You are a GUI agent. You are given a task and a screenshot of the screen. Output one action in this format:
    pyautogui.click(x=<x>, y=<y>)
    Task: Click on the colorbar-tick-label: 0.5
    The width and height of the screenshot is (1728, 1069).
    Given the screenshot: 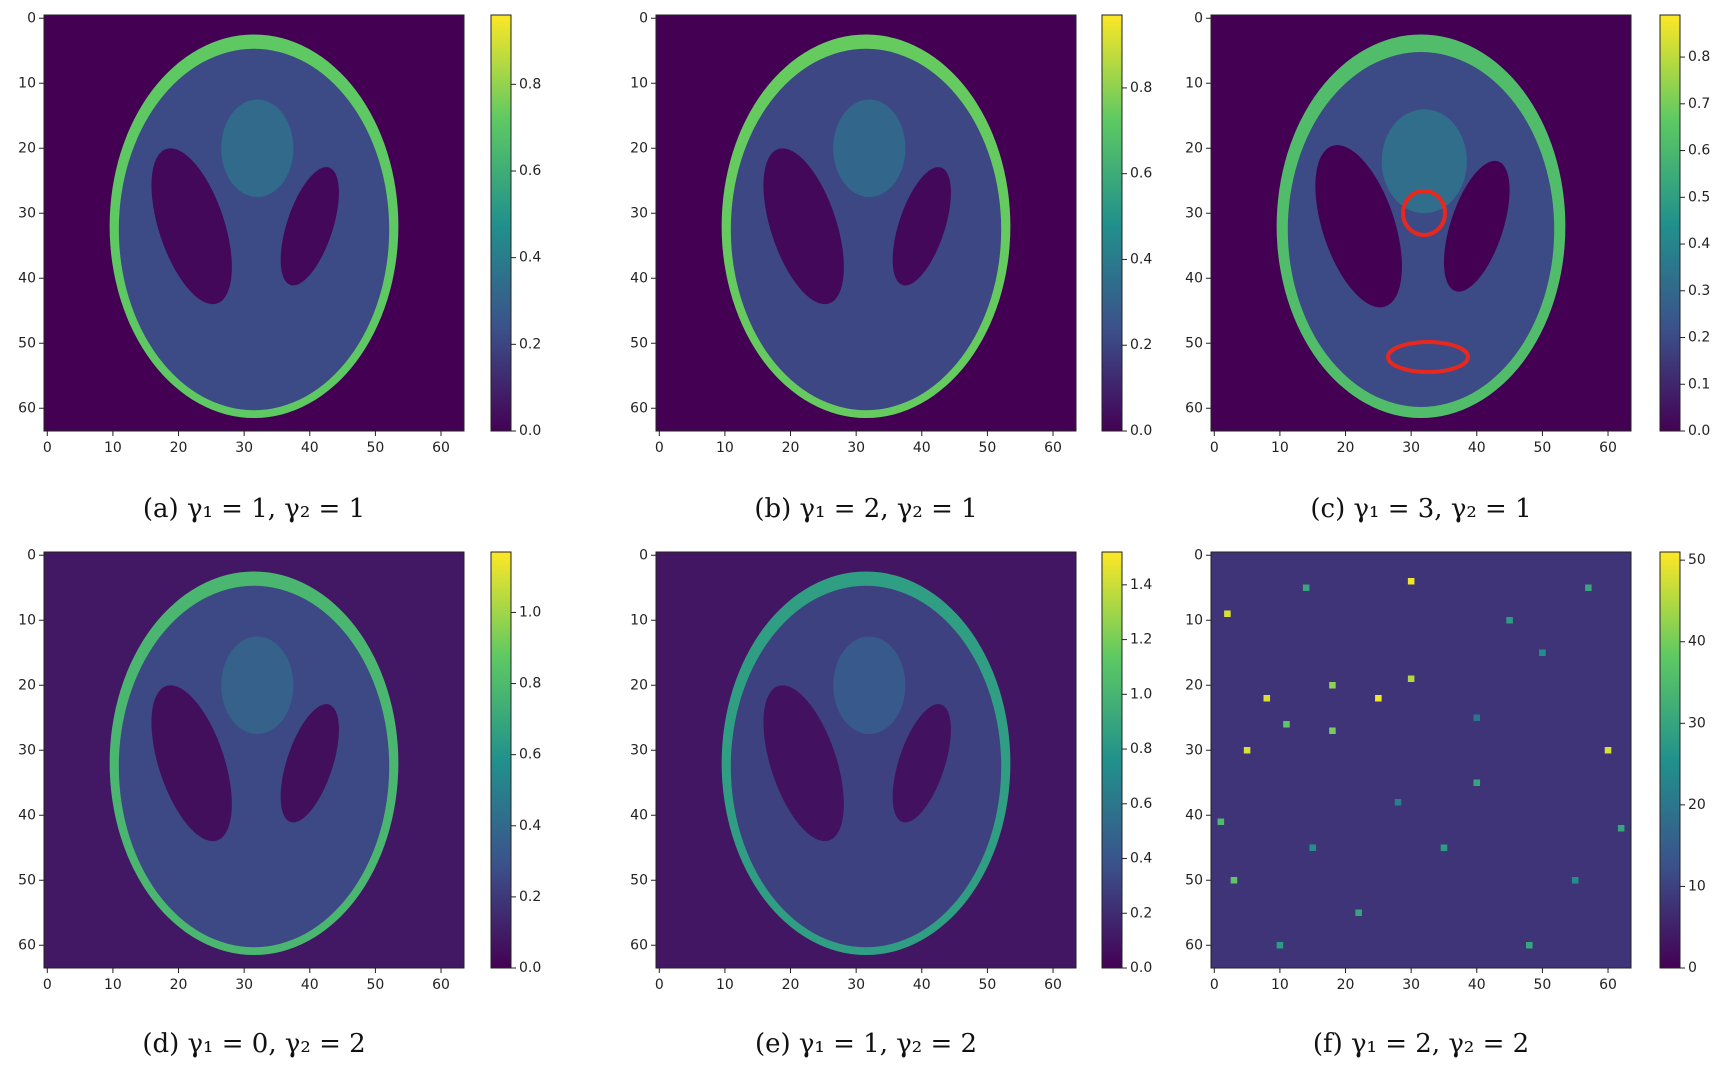 What is the action you would take?
    pyautogui.click(x=1699, y=197)
    